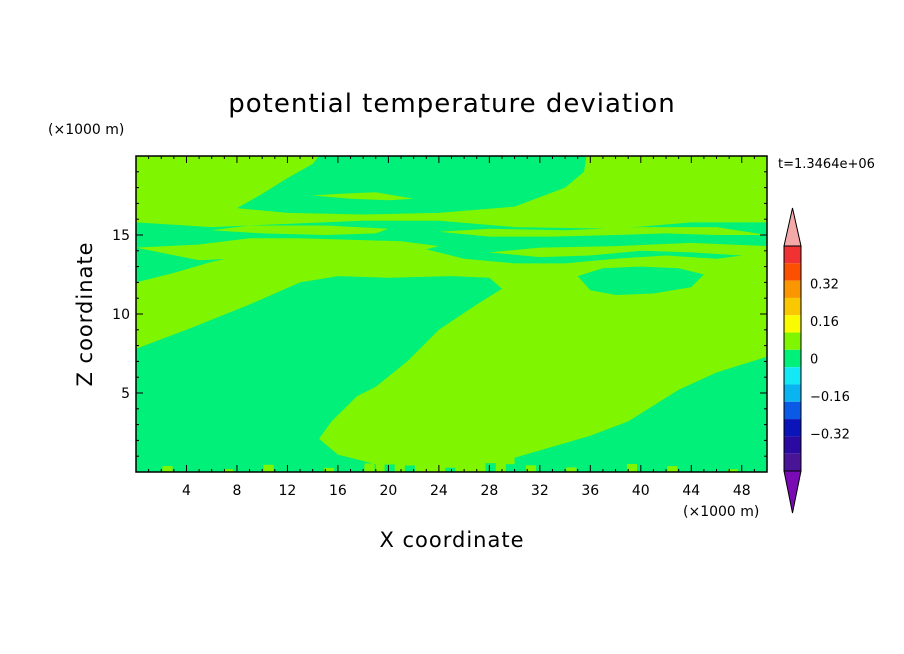 The width and height of the screenshot is (904, 654). I want to click on colorbar-label: 0.32, so click(824, 285).